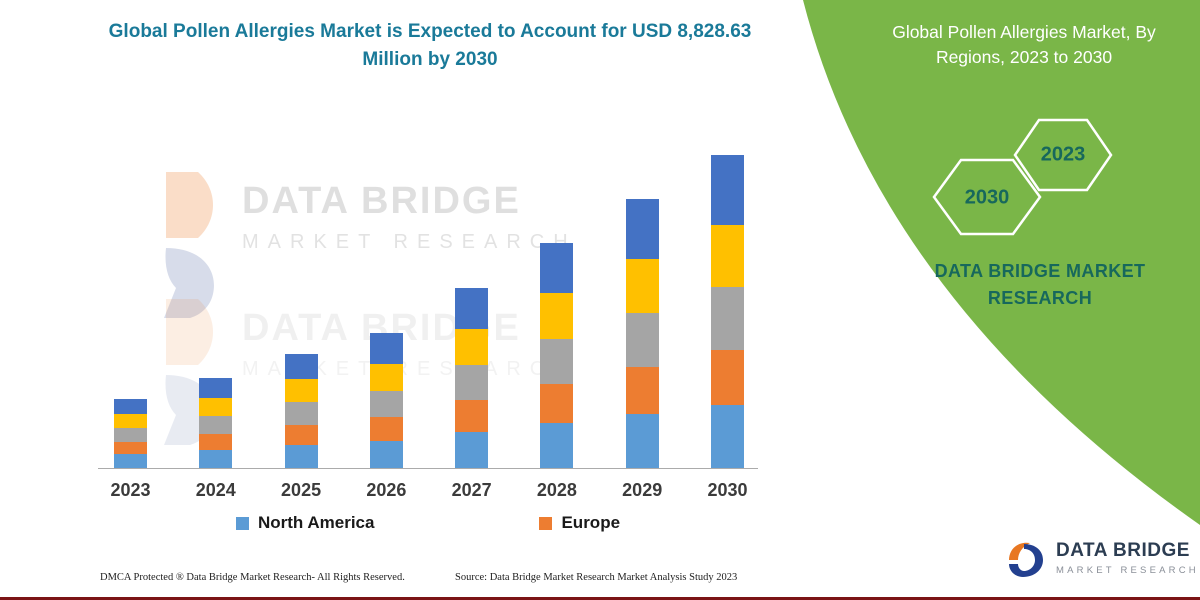 This screenshot has height=600, width=1200. Describe the element at coordinates (215, 490) in the screenshot. I see `x-tick-label: 2024` at that location.